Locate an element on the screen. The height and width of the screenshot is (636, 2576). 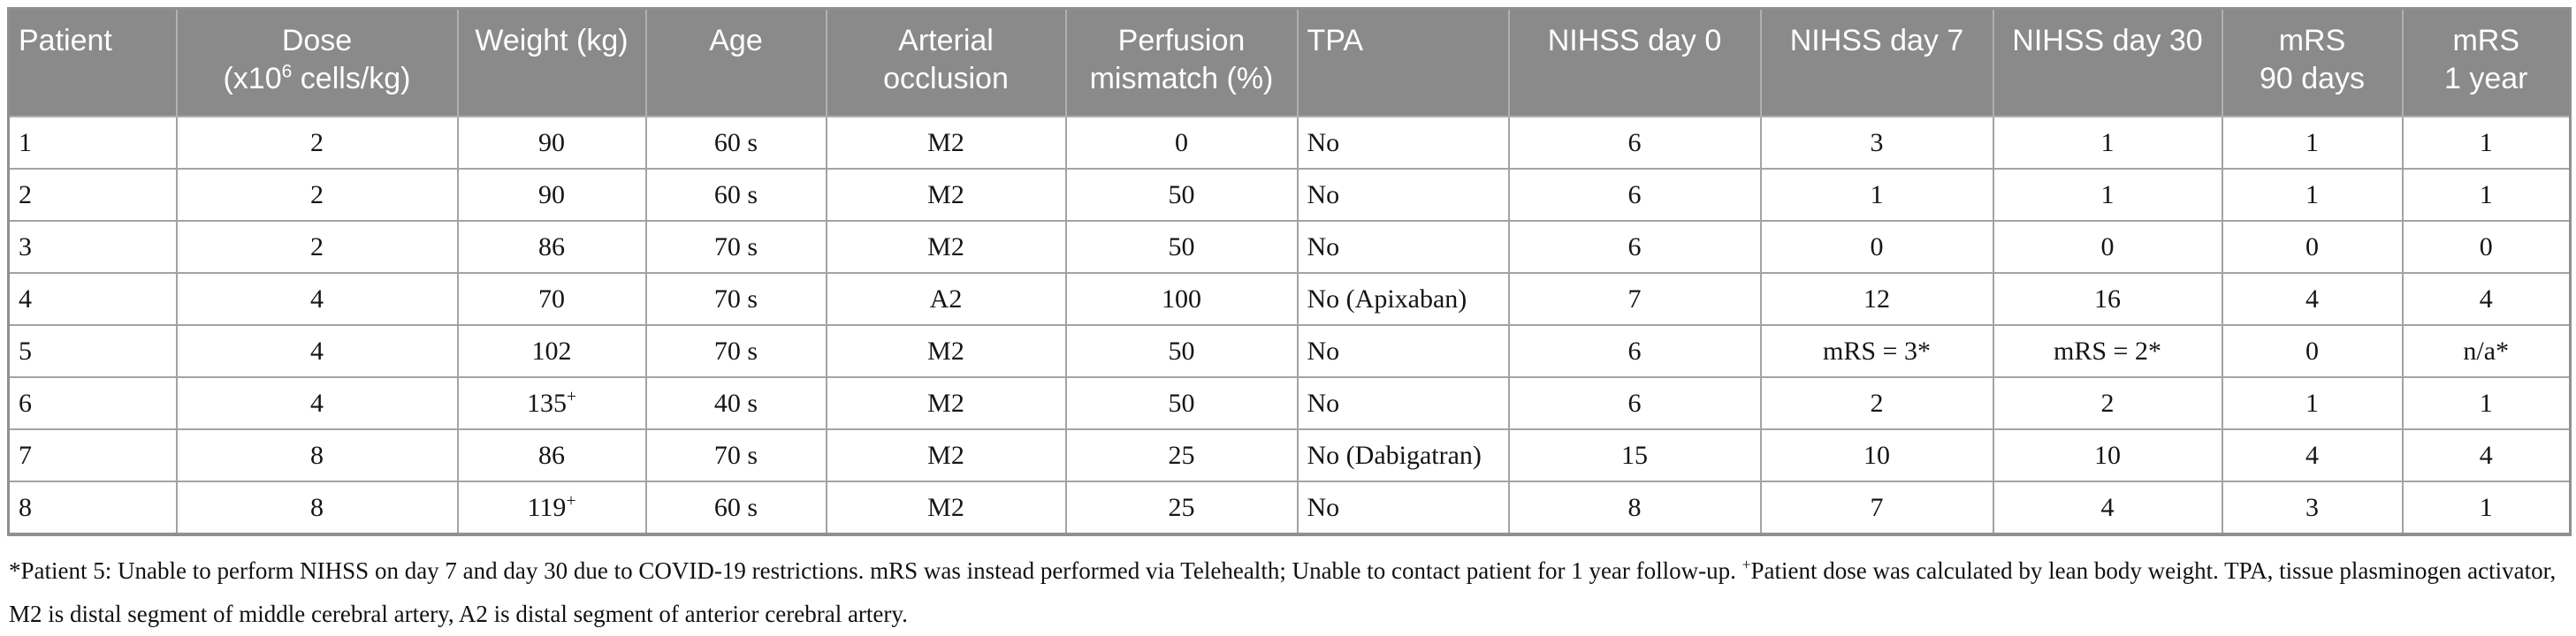
header-line: TPA is located at coordinates (1335, 40).